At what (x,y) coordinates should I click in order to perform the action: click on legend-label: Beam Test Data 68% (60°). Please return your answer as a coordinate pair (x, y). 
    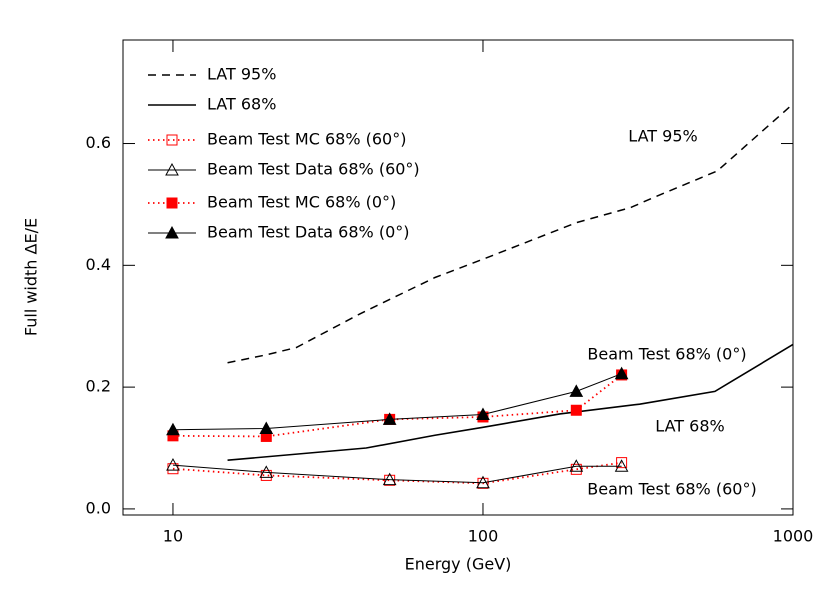
    Looking at the image, I should click on (313, 169).